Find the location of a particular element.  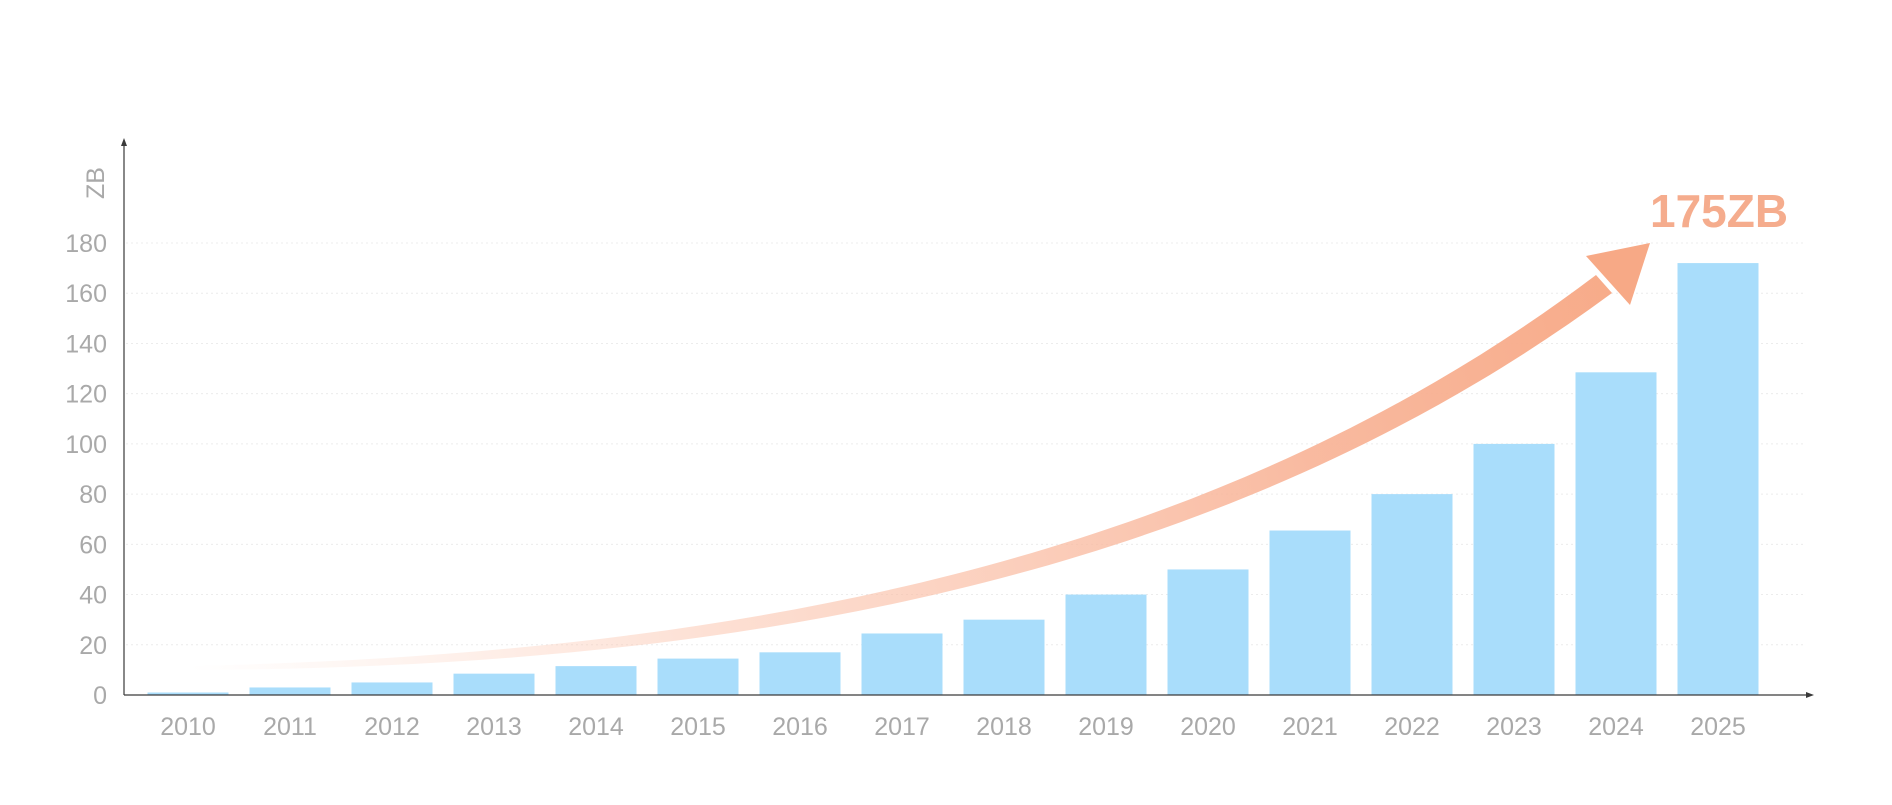

x-tick-label-2011: 2011 is located at coordinates (290, 727).